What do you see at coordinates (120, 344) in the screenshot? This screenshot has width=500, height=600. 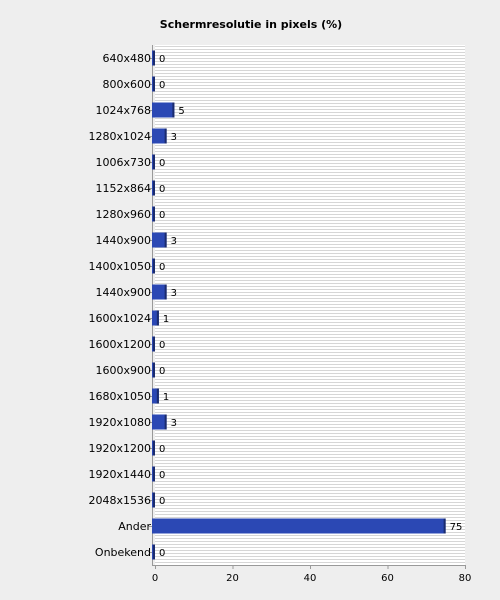 I see `category-label: 1600x1200` at bounding box center [120, 344].